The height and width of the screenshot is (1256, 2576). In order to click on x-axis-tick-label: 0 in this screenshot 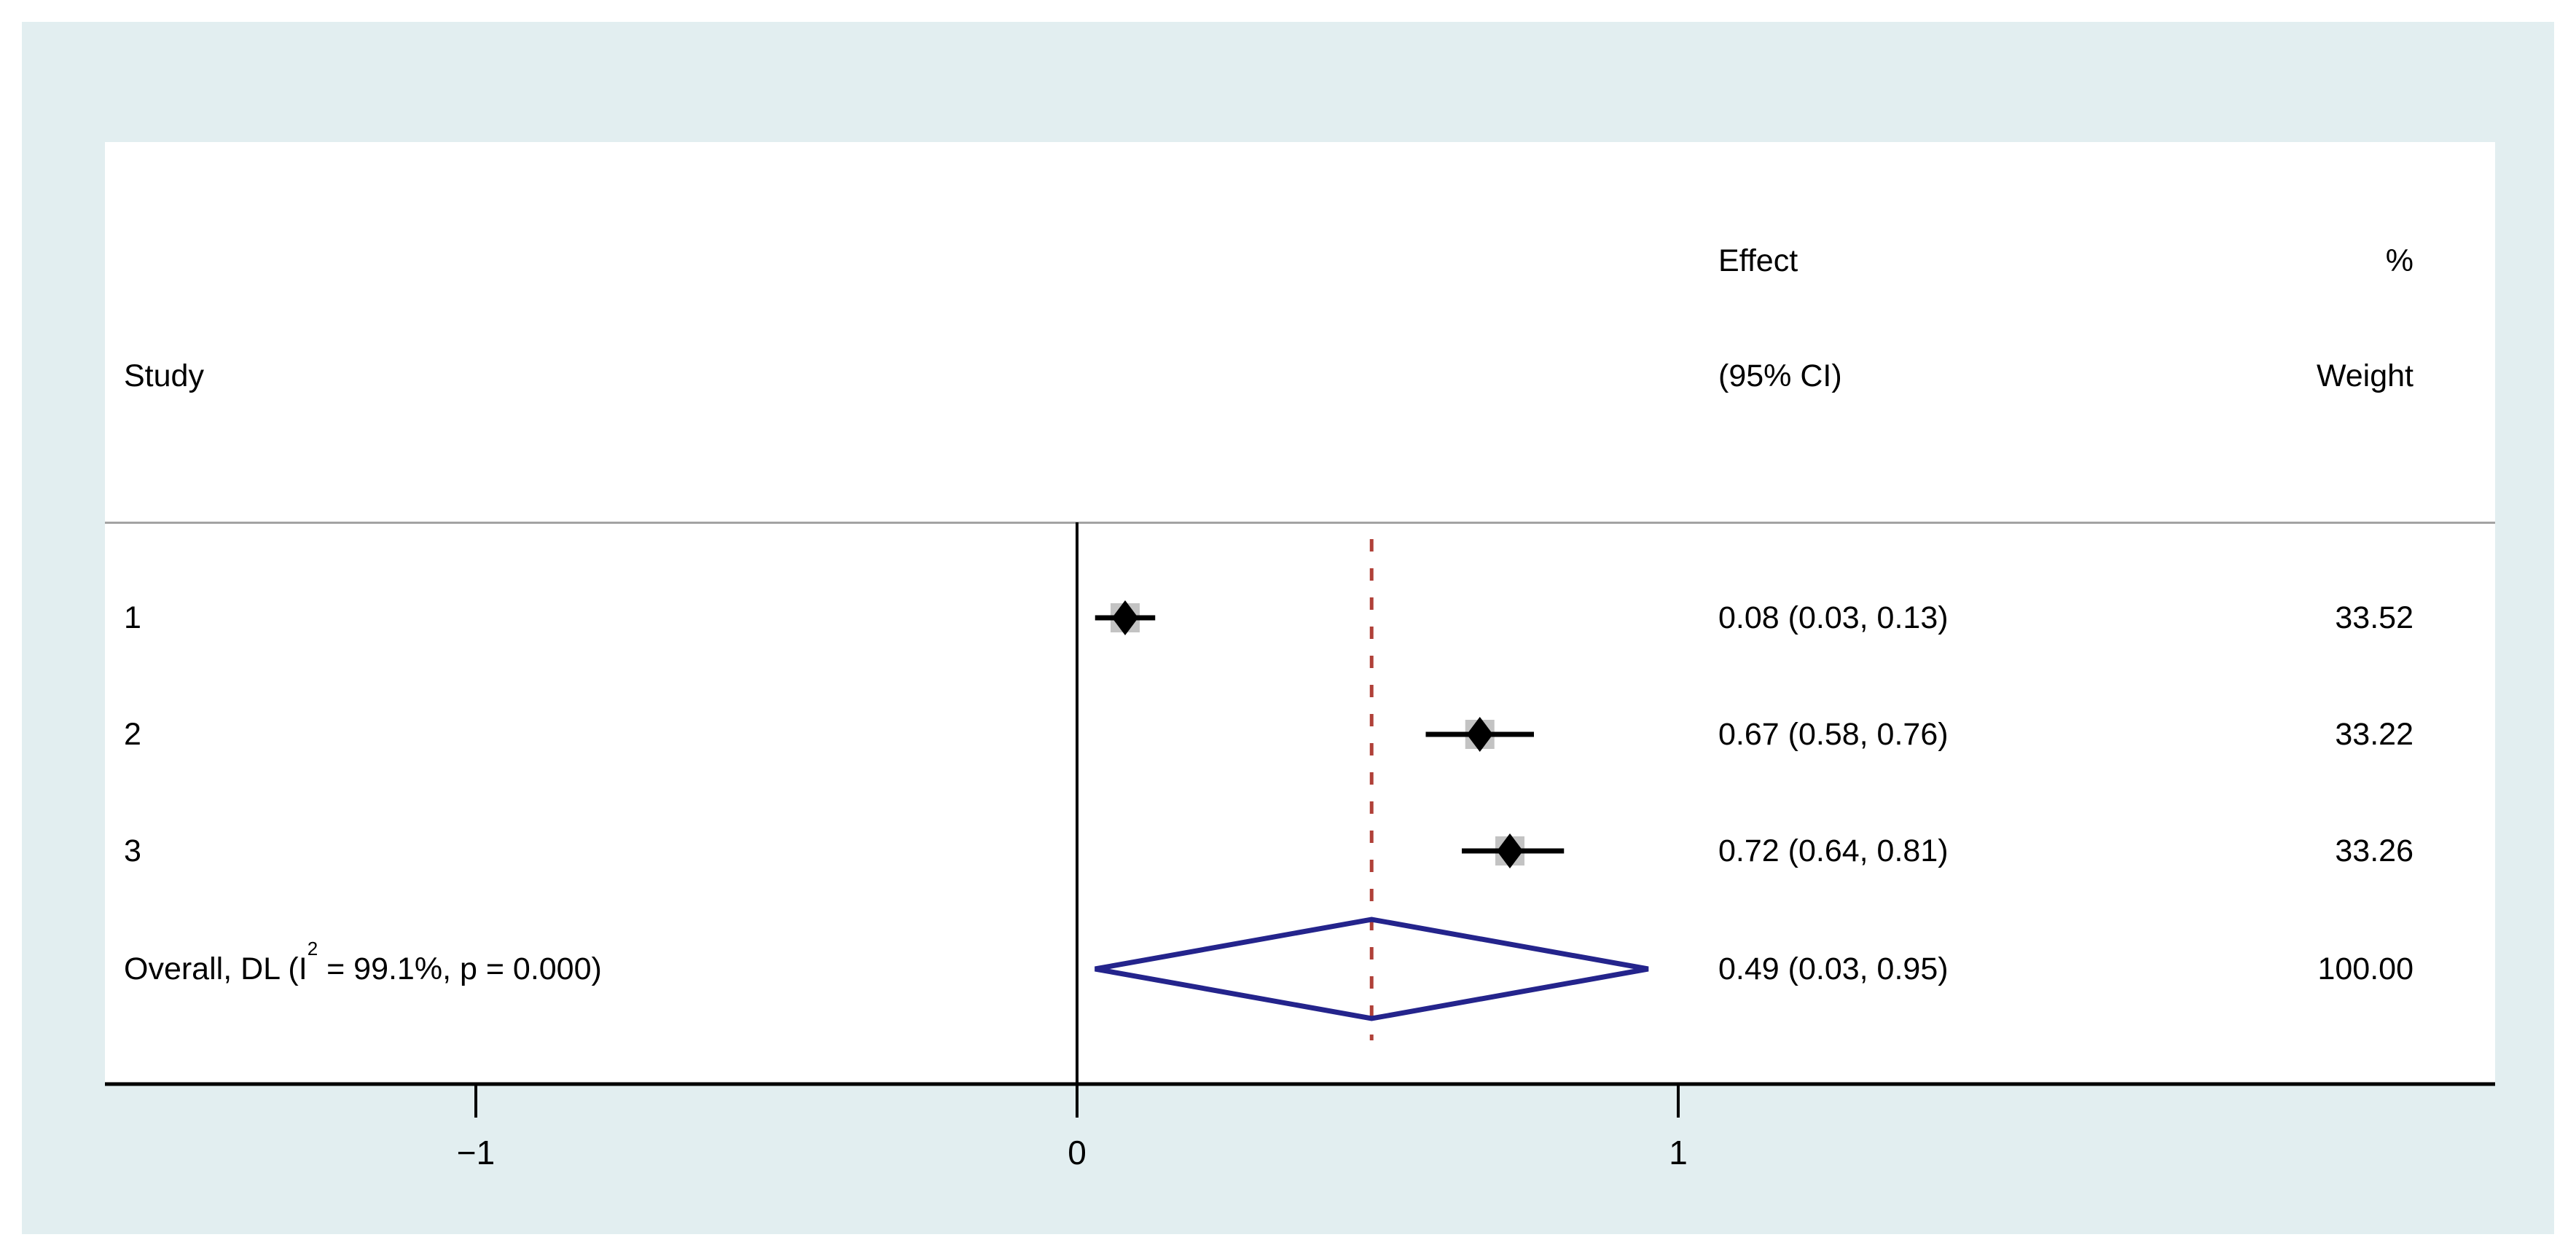, I will do `click(1077, 1152)`.